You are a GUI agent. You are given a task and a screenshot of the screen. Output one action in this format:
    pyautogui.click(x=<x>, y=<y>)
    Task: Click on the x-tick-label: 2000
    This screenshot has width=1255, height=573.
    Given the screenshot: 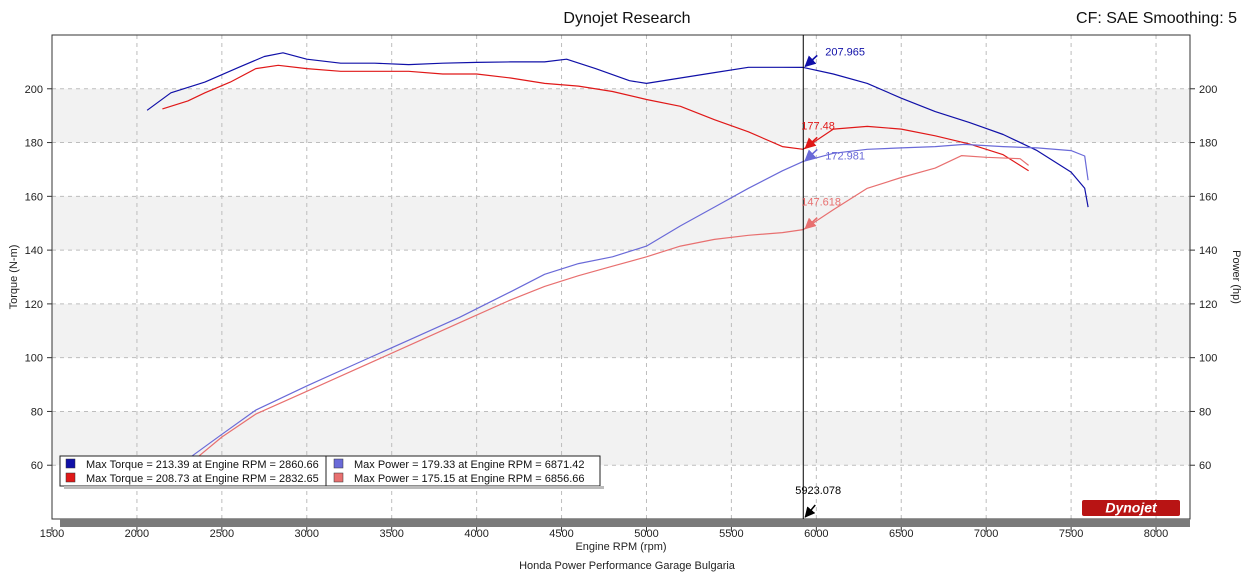 What is the action you would take?
    pyautogui.click(x=137, y=534)
    